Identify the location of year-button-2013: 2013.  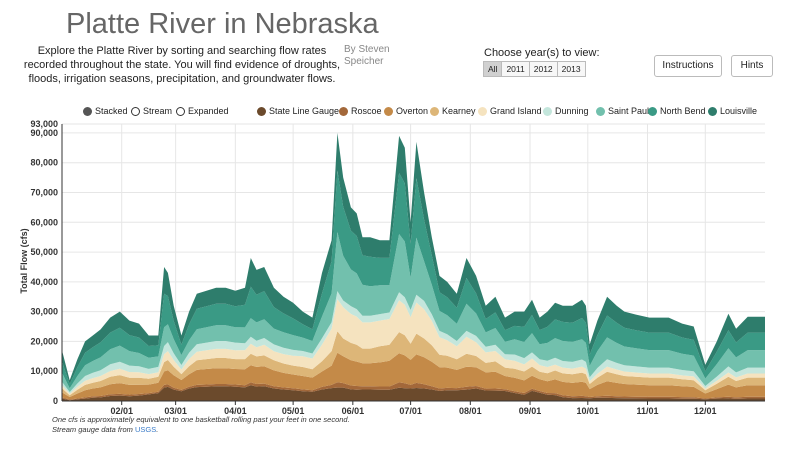
(571, 69).